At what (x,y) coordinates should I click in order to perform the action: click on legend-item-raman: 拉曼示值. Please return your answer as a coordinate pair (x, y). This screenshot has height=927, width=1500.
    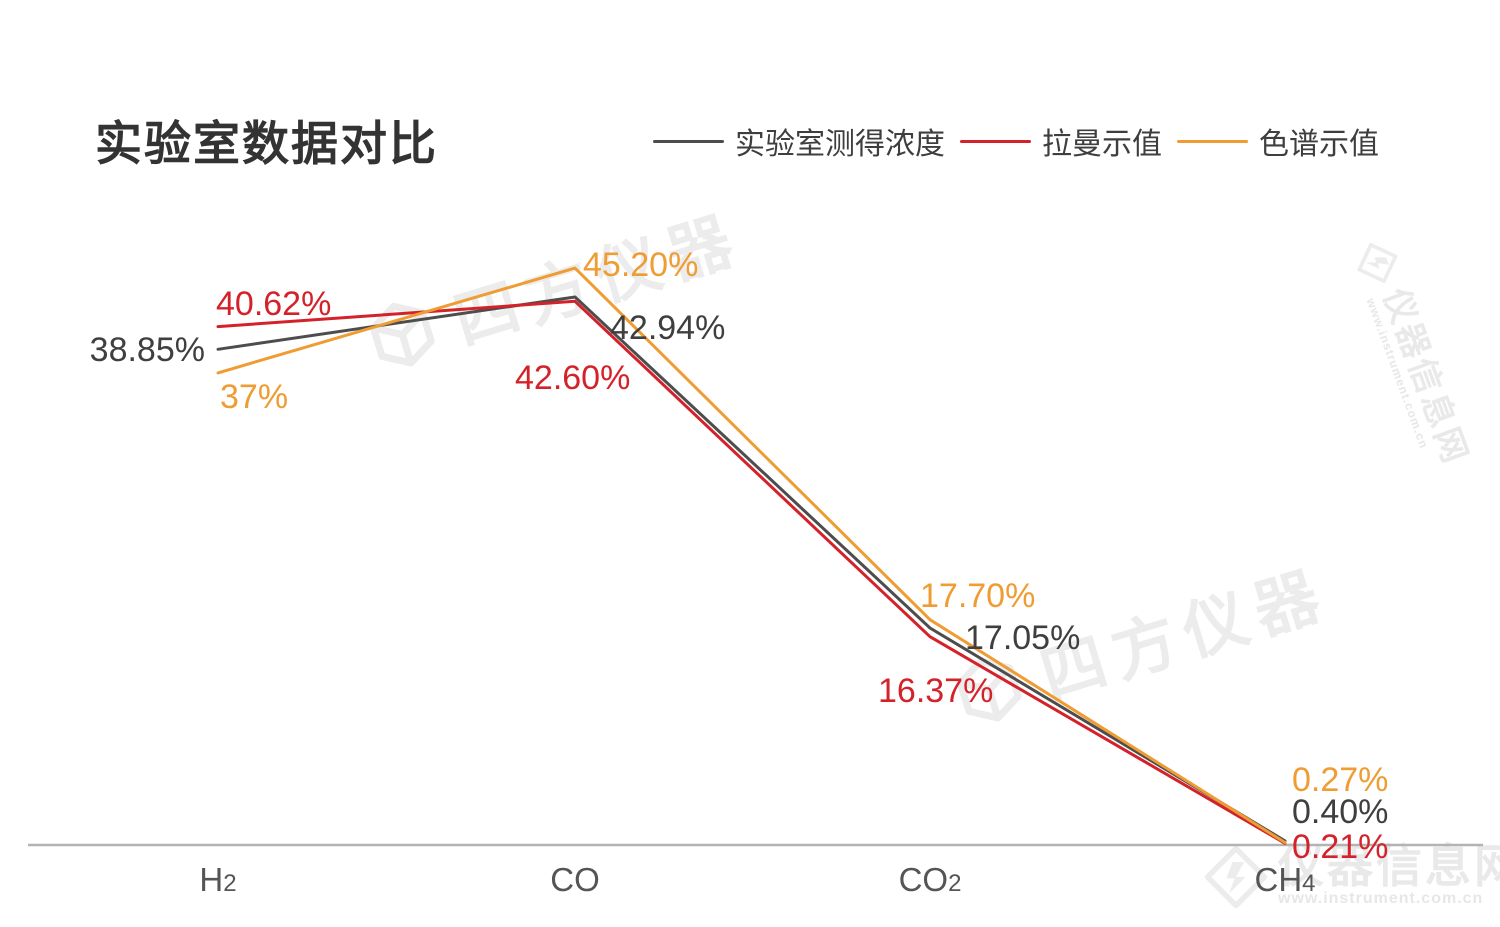
    Looking at the image, I should click on (1061, 141).